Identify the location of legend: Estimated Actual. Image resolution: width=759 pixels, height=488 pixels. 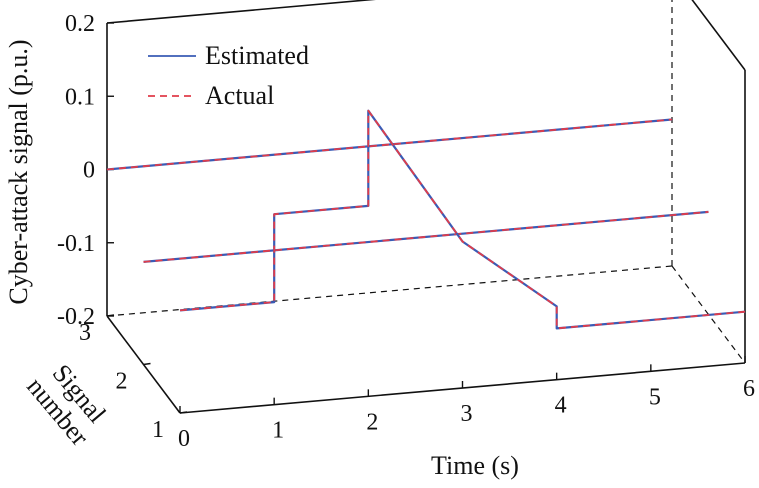
(228, 75).